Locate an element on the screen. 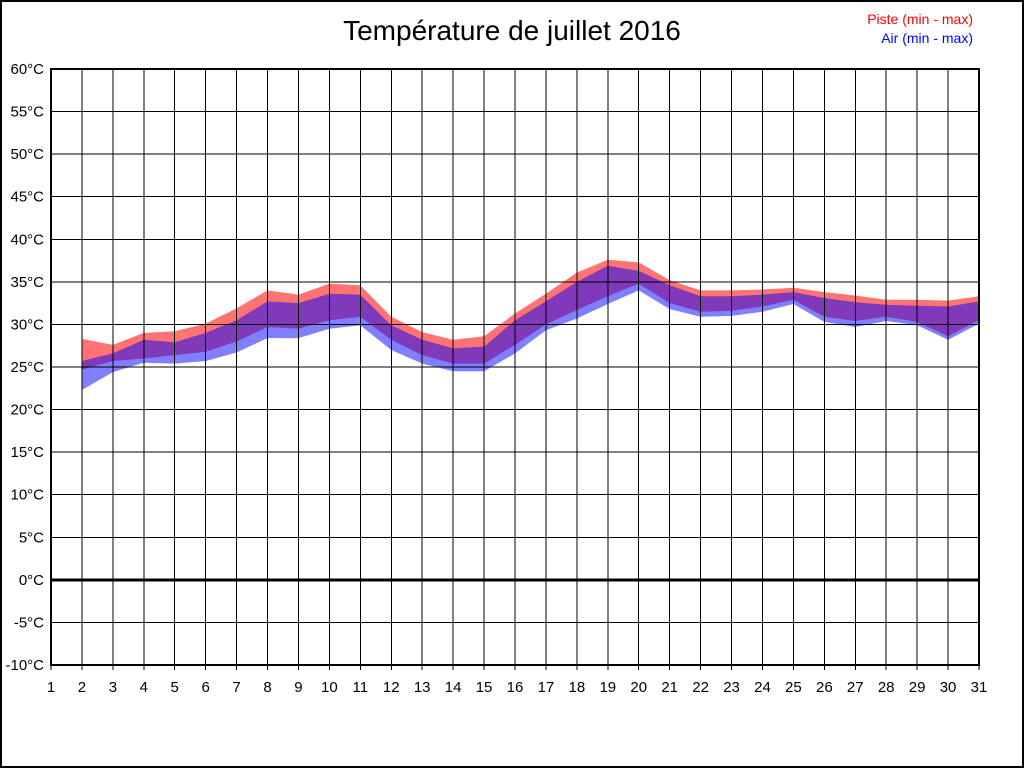 The height and width of the screenshot is (768, 1024). x-tick-label: 5 is located at coordinates (175, 687).